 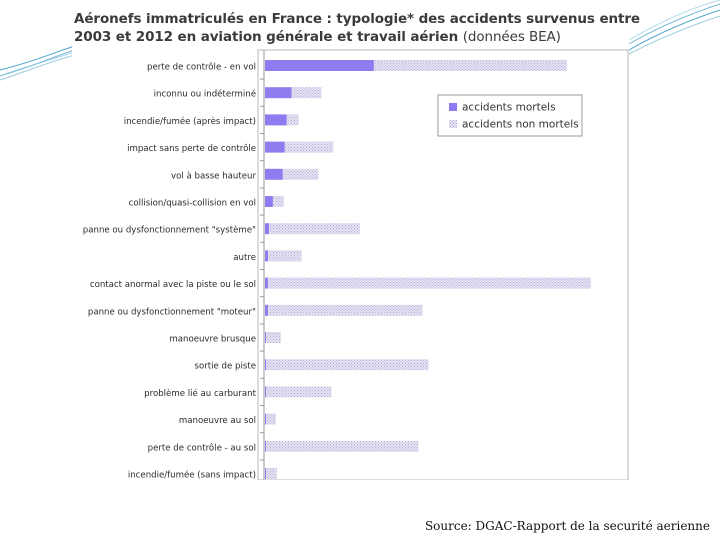 What do you see at coordinates (192, 204) in the screenshot?
I see `category-label: collision/quasi-collision en vol` at bounding box center [192, 204].